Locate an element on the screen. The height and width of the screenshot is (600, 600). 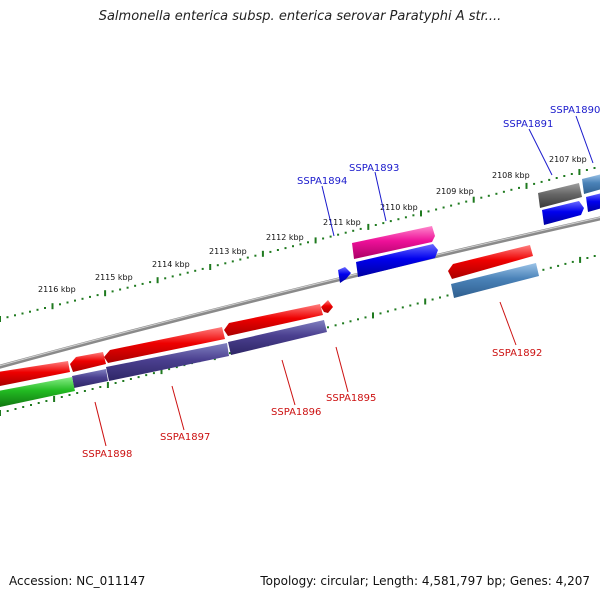
gene-sspa1897-purple is located at coordinates (167, 362).